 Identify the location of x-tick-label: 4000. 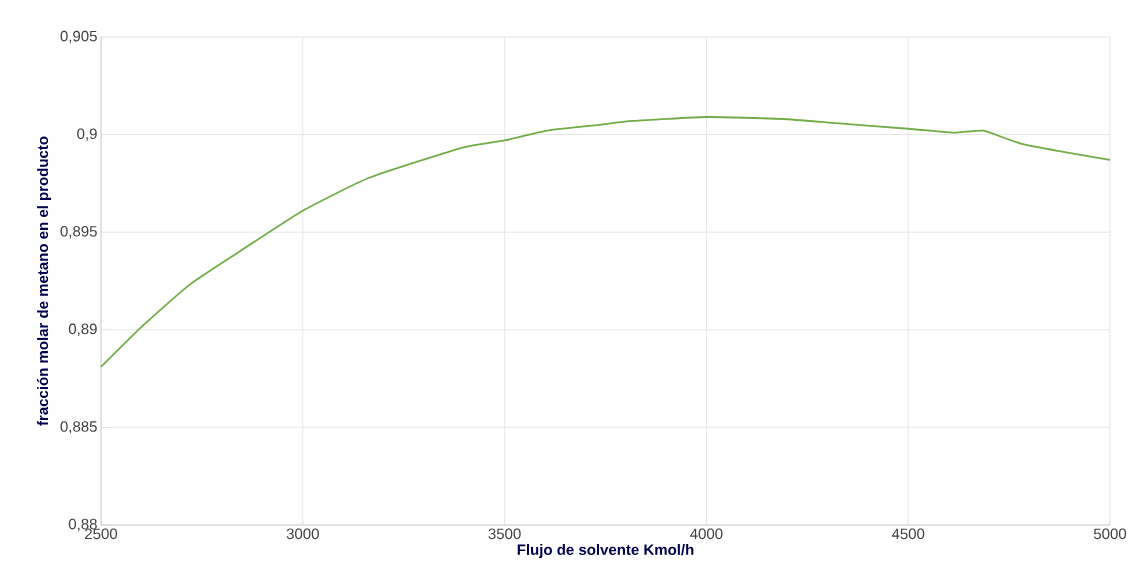
(706, 534).